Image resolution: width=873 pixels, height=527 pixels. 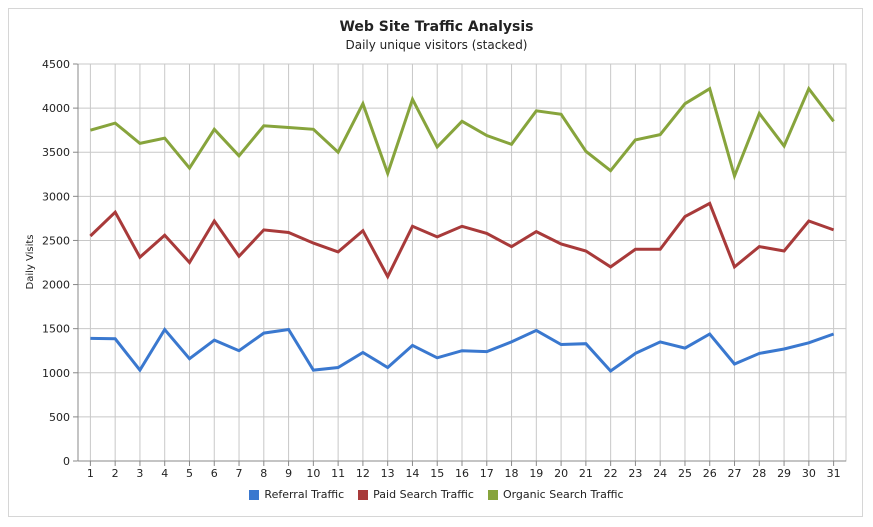 What do you see at coordinates (536, 473) in the screenshot?
I see `x-tick-label: 19` at bounding box center [536, 473].